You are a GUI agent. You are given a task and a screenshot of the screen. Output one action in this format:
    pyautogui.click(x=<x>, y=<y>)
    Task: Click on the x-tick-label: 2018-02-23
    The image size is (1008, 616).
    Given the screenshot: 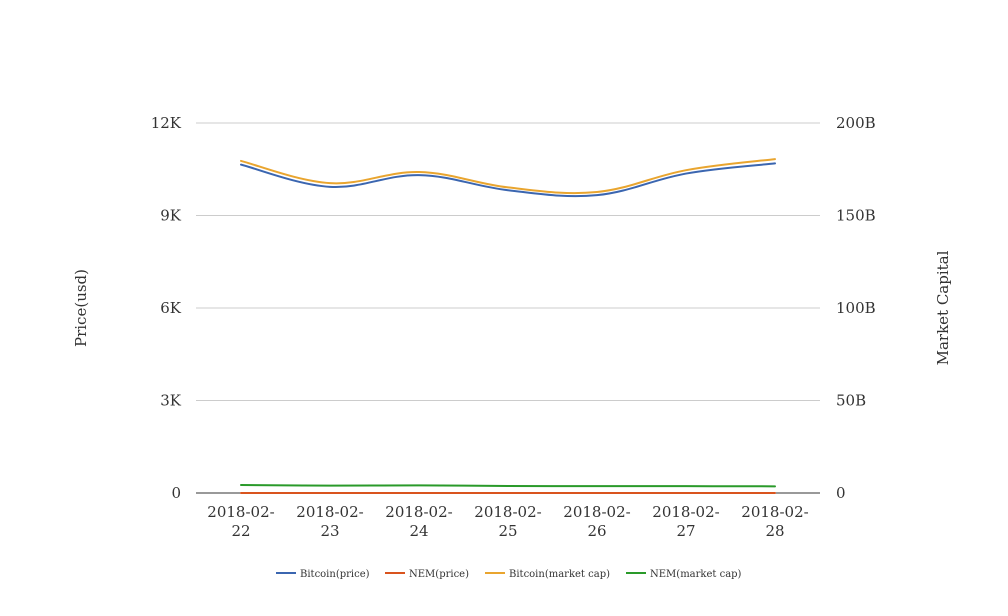 What is the action you would take?
    pyautogui.click(x=329, y=521)
    